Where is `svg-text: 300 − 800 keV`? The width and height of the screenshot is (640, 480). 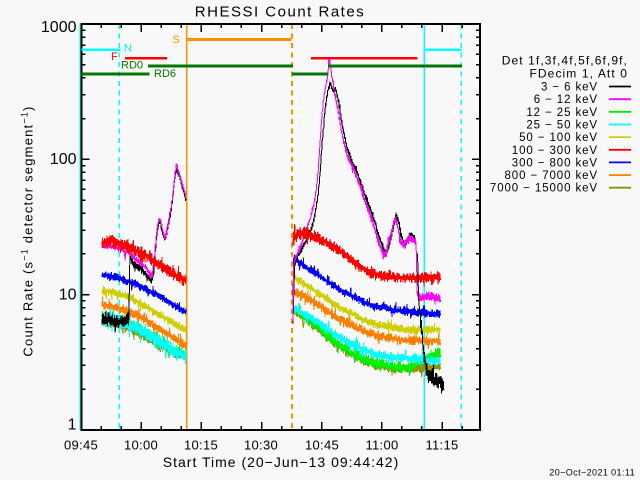 svg-text: 300 − 800 keV is located at coordinates (555, 163).